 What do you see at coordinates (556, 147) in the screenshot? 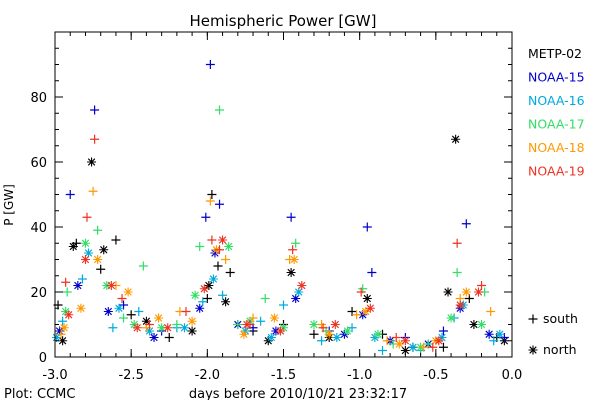
I see `legend-entry: NOAA-18` at bounding box center [556, 147].